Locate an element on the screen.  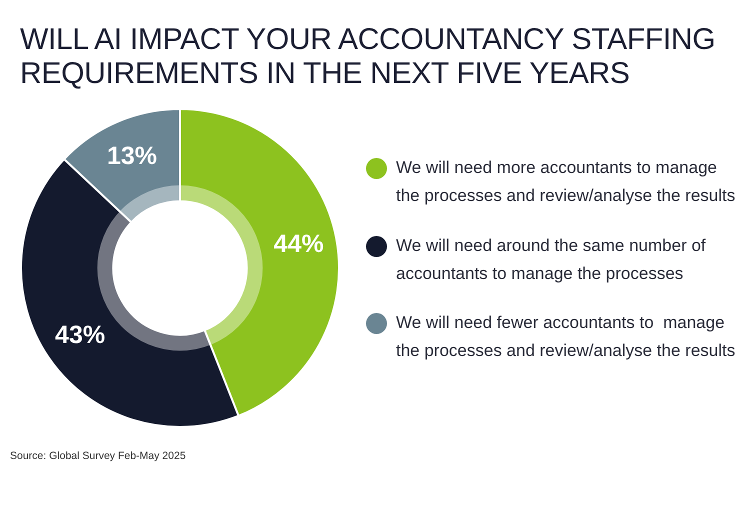
data-label: 43% is located at coordinates (80, 334).